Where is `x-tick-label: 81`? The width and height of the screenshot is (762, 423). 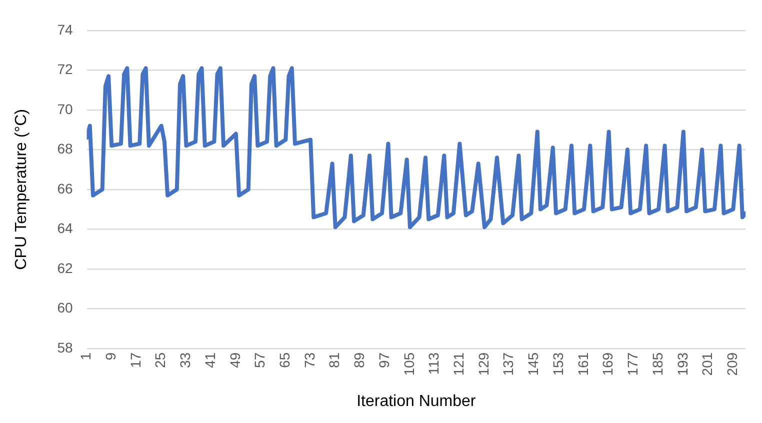 x-tick-label: 81 is located at coordinates (334, 360).